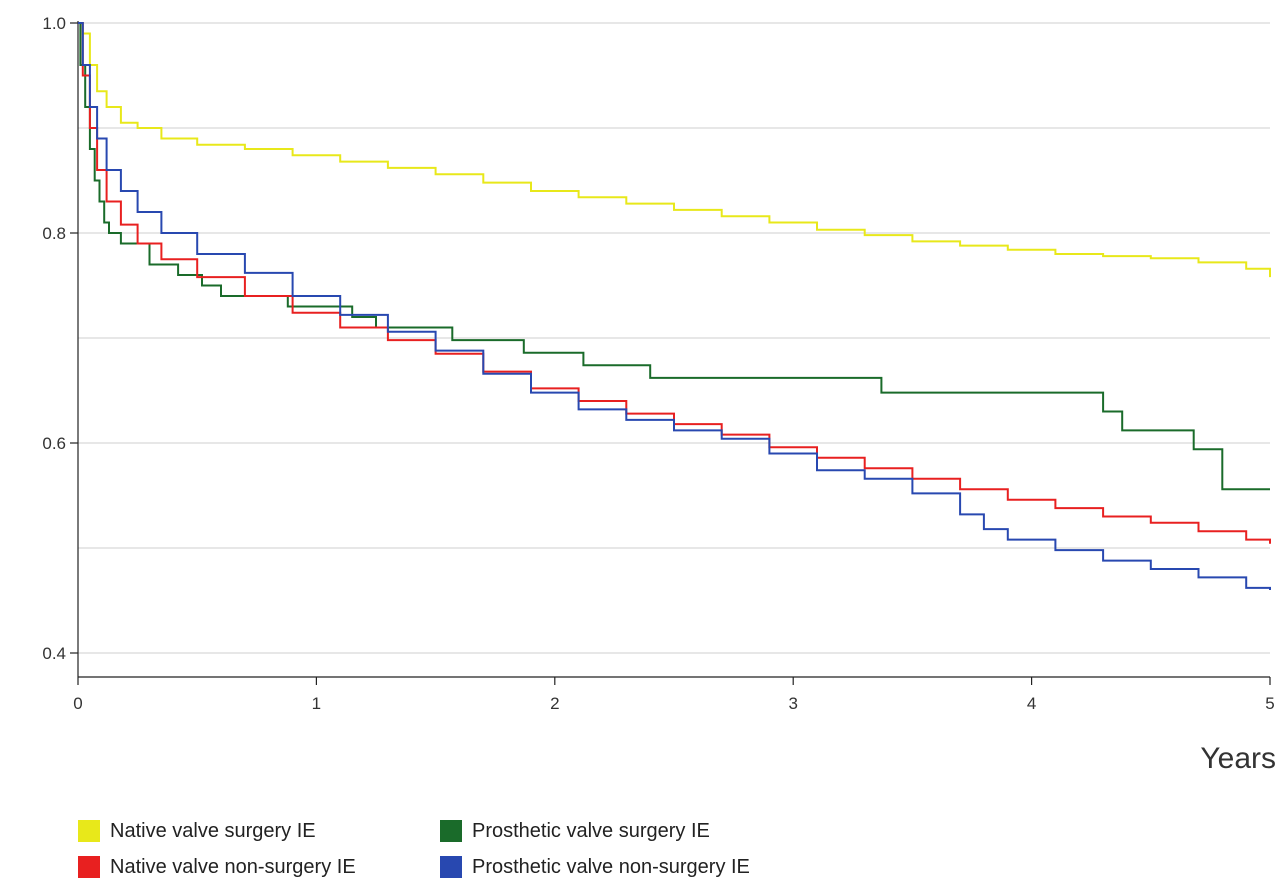 This screenshot has width=1284, height=885. Describe the element at coordinates (89, 867) in the screenshot. I see `legend-swatch-native-non-surgery` at that location.